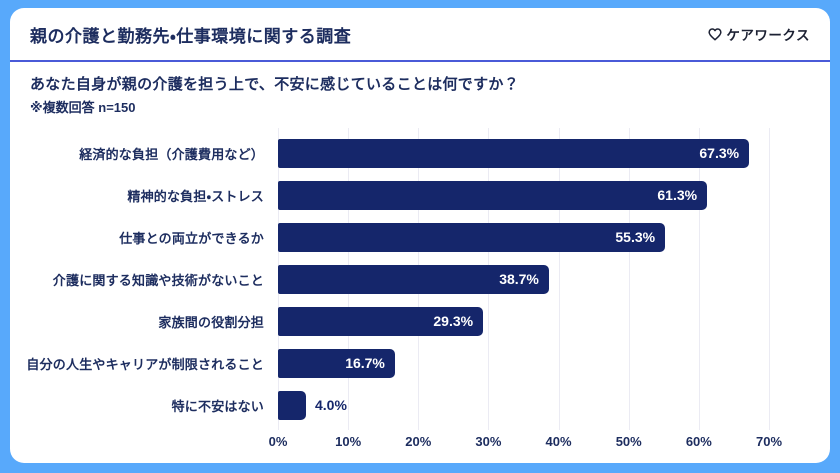 The width and height of the screenshot is (840, 473). Describe the element at coordinates (191, 238) in the screenshot. I see `category-label: 仕事との両立ができるか` at that location.